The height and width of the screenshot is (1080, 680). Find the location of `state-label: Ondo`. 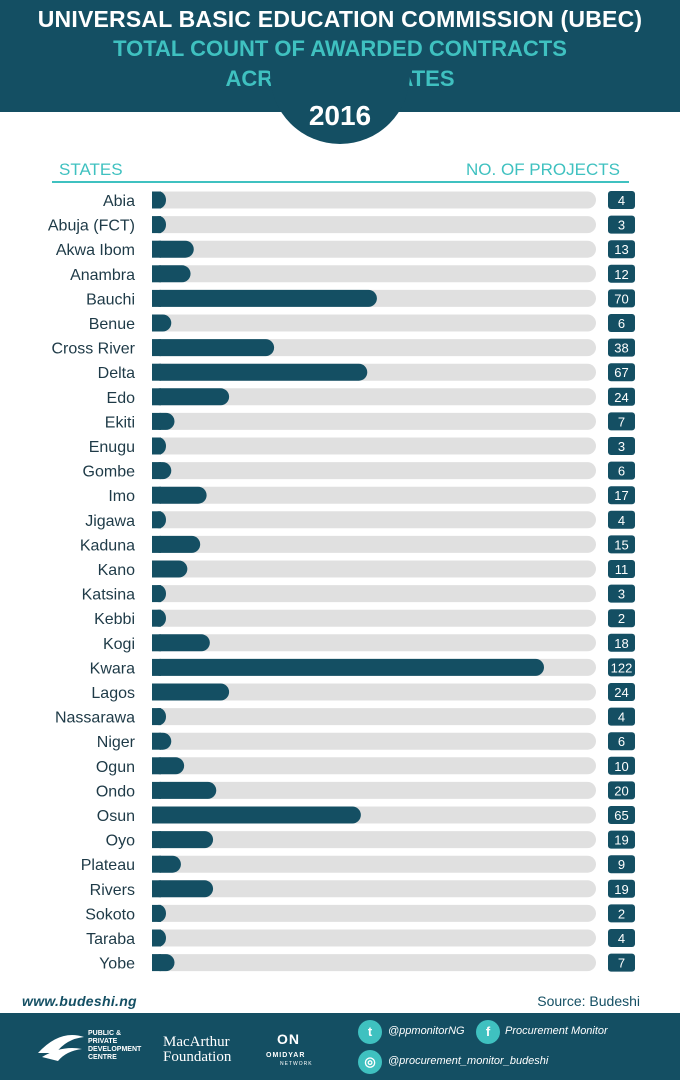

state-label: Ondo is located at coordinates (115, 791).